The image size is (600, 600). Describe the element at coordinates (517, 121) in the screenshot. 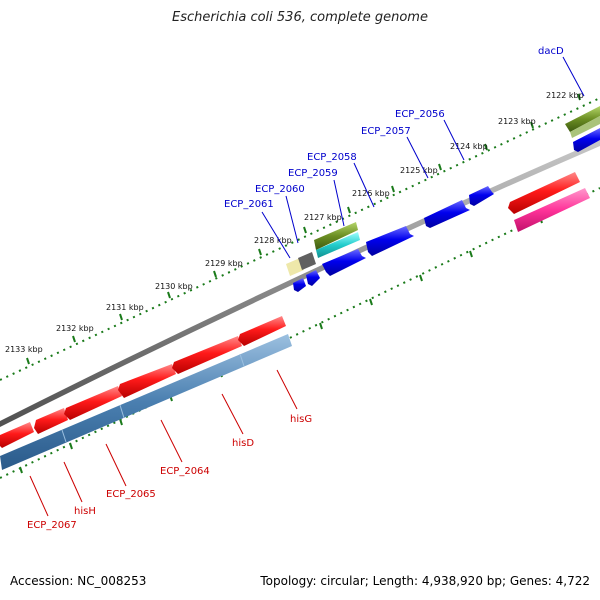

I see `kbp-label: 2123 kbp` at that location.